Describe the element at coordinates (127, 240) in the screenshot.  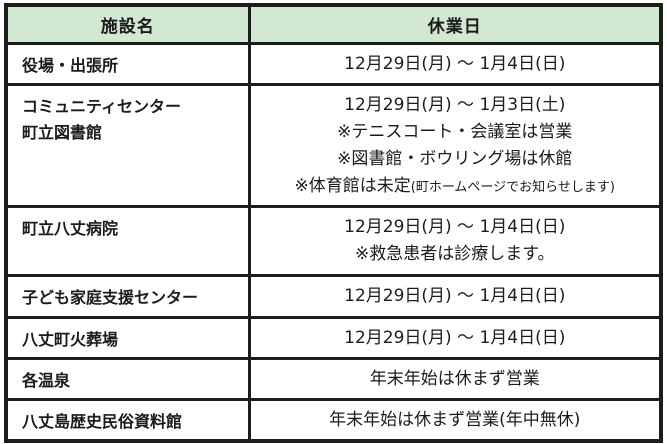
I see `facility-cell: 町立八丈病院` at that location.